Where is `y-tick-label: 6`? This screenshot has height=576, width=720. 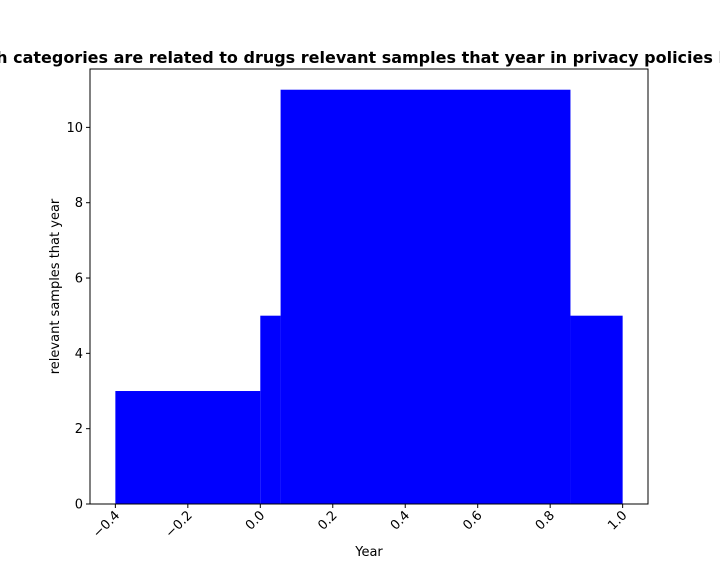 y-tick-label: 6 is located at coordinates (79, 279).